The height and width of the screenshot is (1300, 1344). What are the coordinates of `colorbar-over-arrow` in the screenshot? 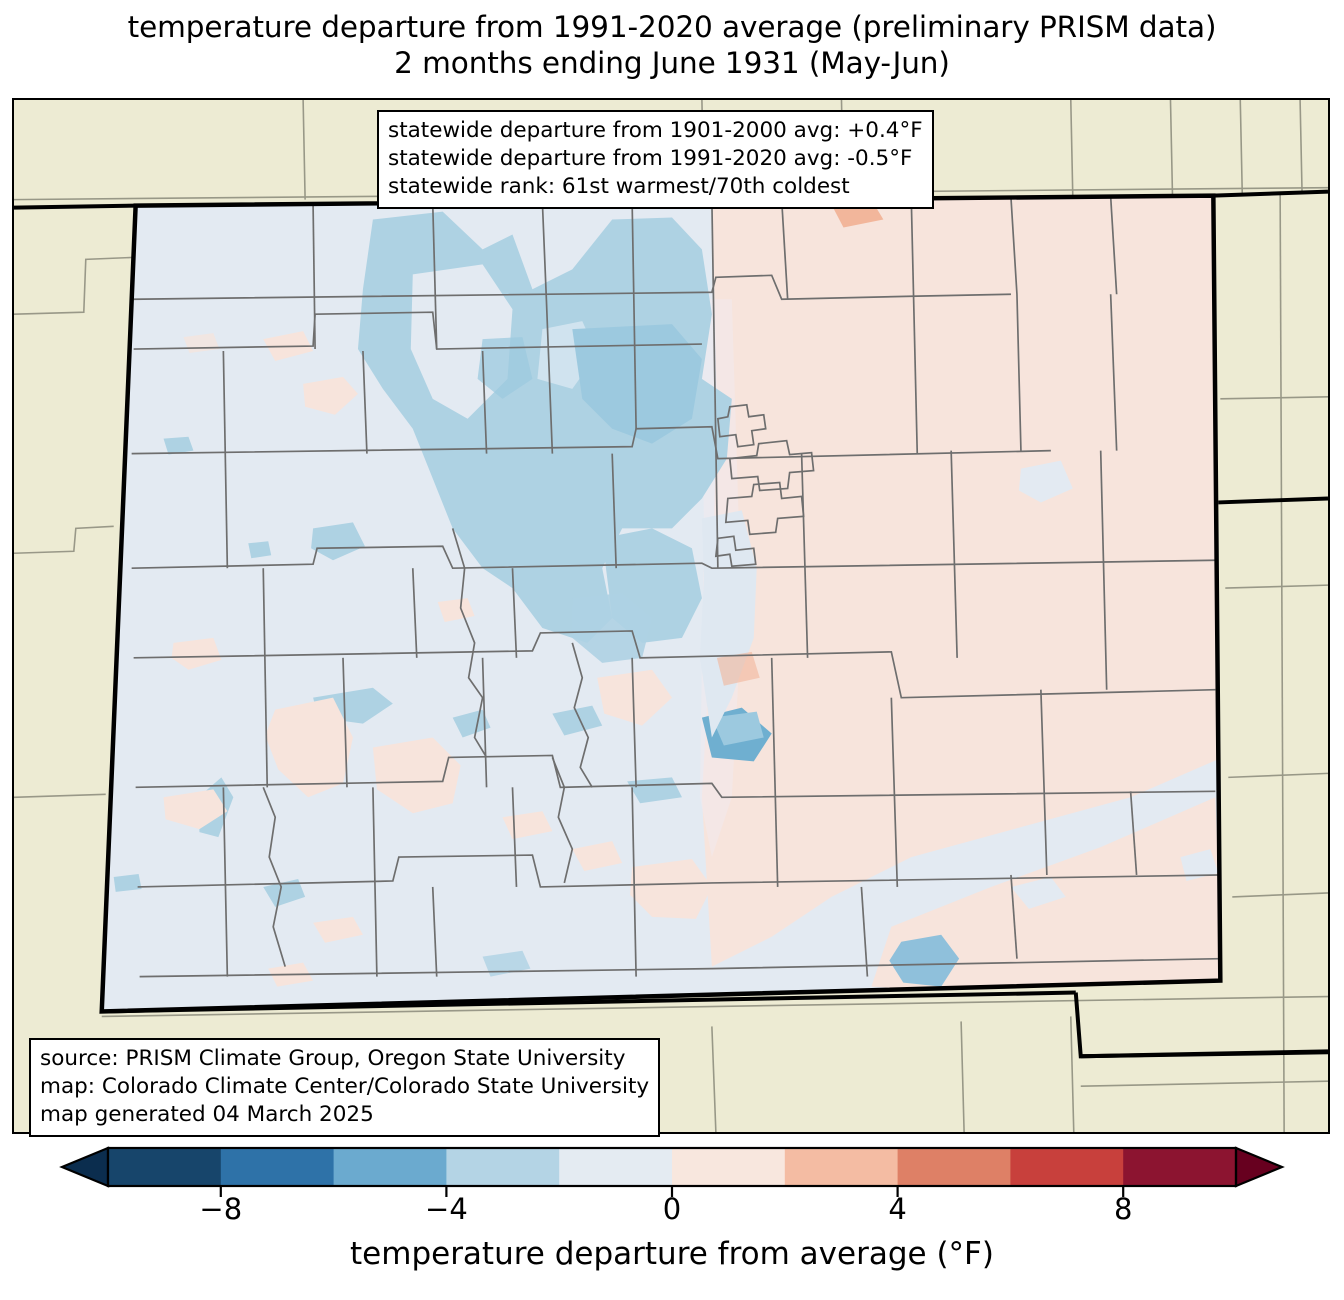 It's located at (1259, 1167).